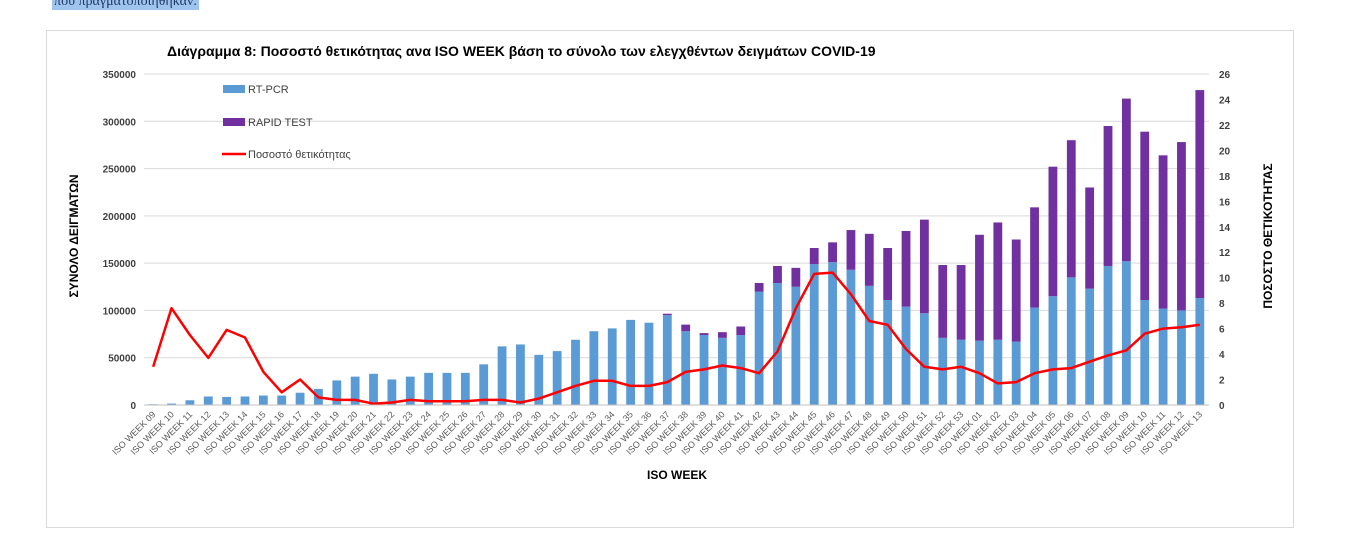  What do you see at coordinates (133, 406) in the screenshot?
I see `y-tick-label: 0` at bounding box center [133, 406].